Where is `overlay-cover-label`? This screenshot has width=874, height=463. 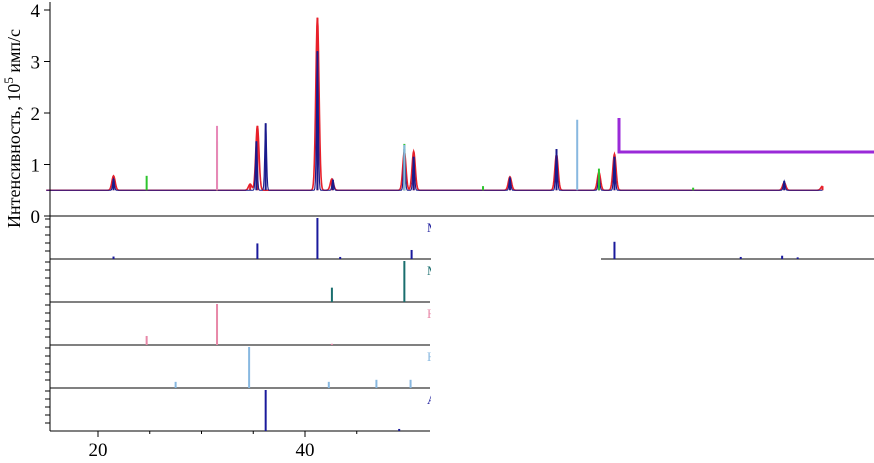 overlay-cover-label is located at coordinates (516, 242).